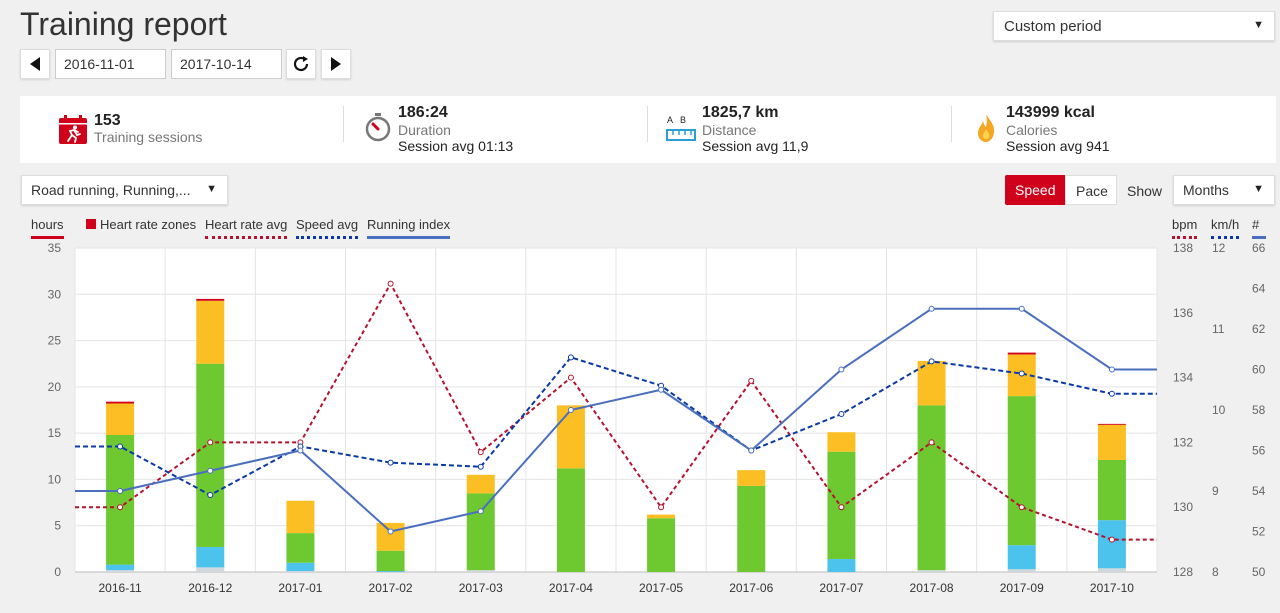 The width and height of the screenshot is (1280, 613). I want to click on refresh-icon, so click(301, 64).